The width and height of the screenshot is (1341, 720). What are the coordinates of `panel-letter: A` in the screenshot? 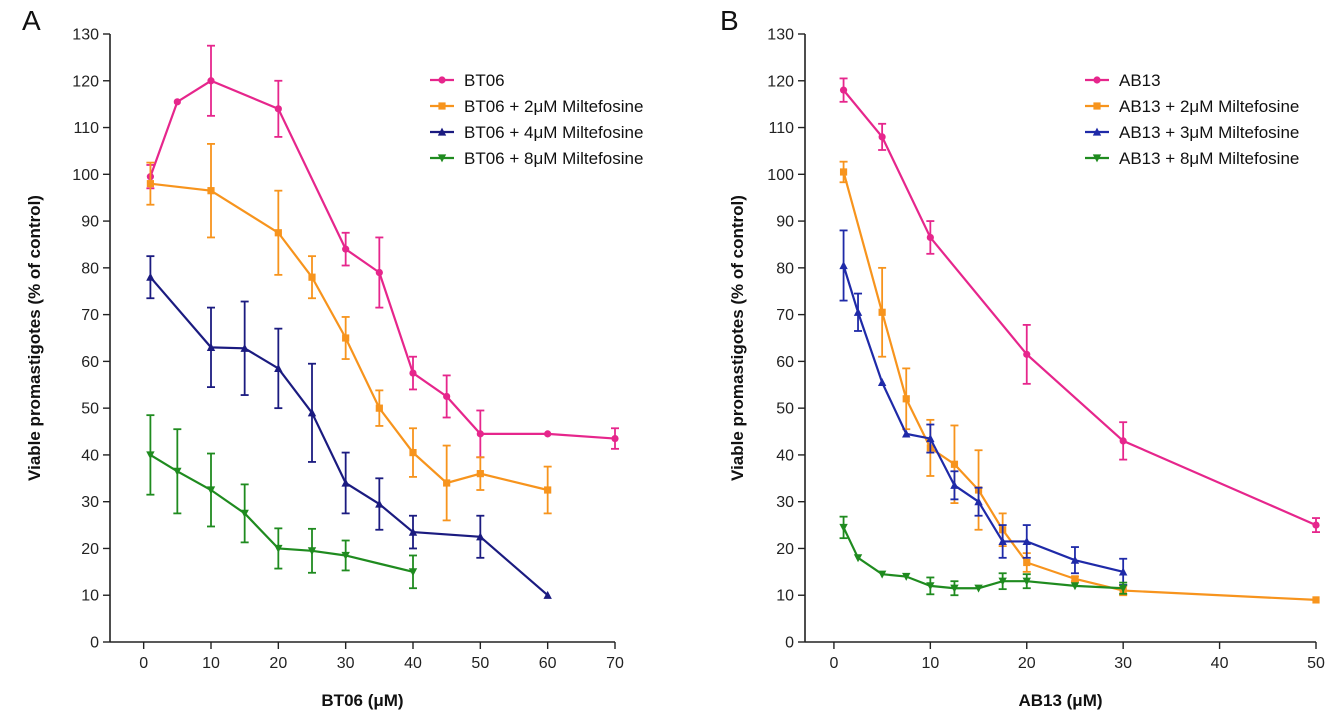 It's located at (31, 20).